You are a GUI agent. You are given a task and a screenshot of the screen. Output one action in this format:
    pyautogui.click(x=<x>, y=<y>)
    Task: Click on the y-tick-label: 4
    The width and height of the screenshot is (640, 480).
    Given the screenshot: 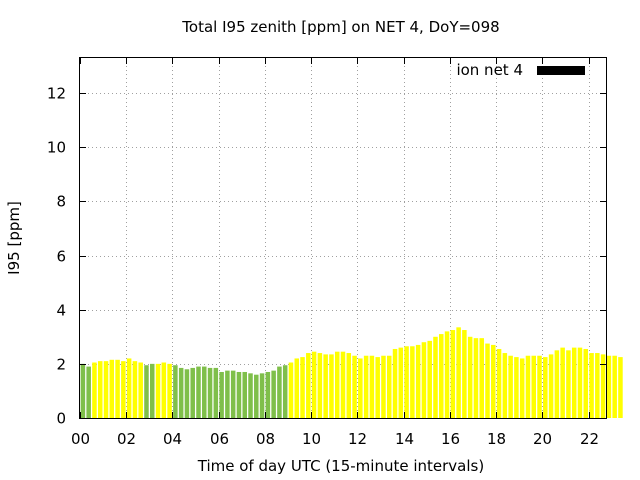 What is the action you would take?
    pyautogui.click(x=61, y=311)
    